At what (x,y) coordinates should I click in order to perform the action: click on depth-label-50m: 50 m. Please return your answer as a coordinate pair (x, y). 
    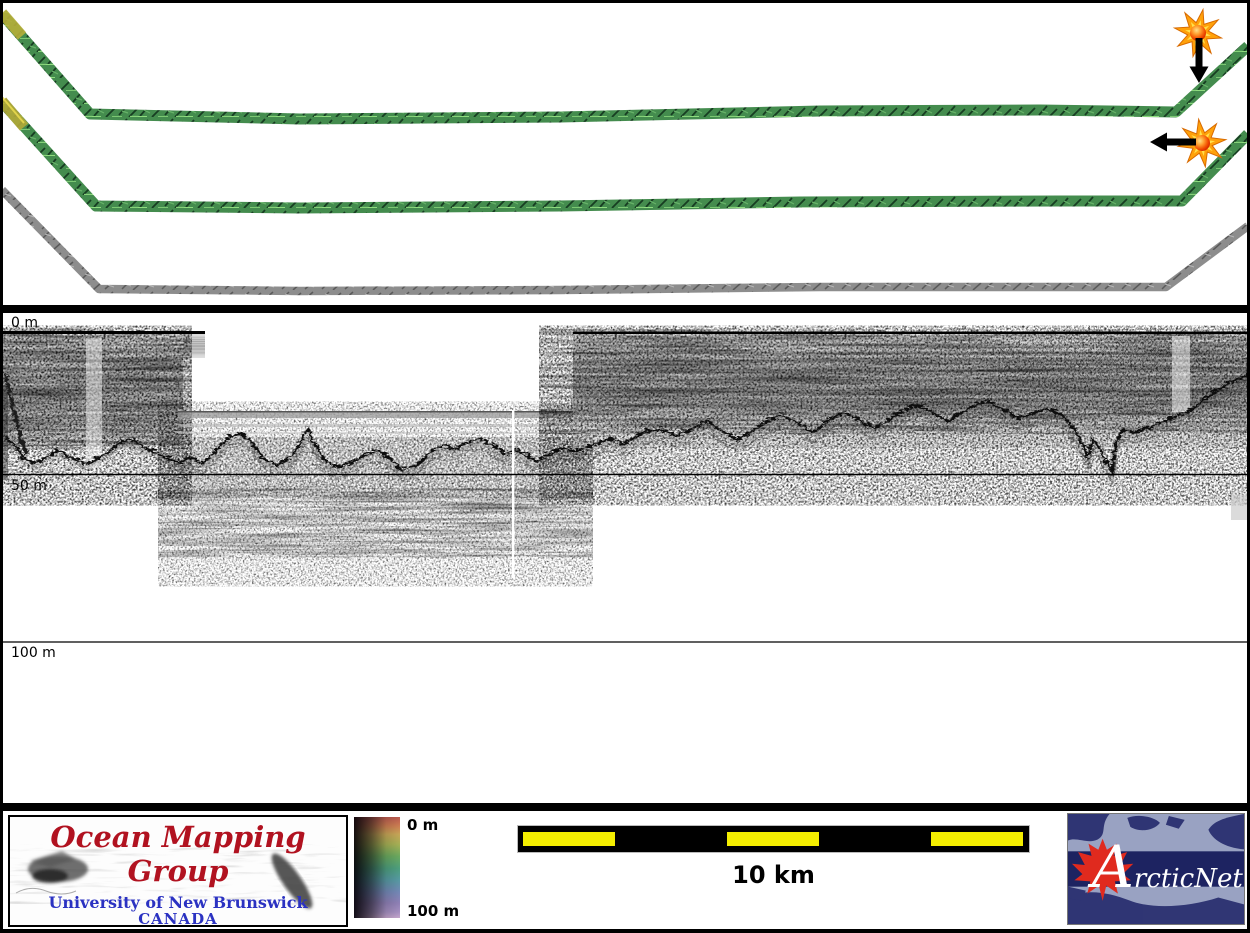
    Looking at the image, I should click on (29, 486).